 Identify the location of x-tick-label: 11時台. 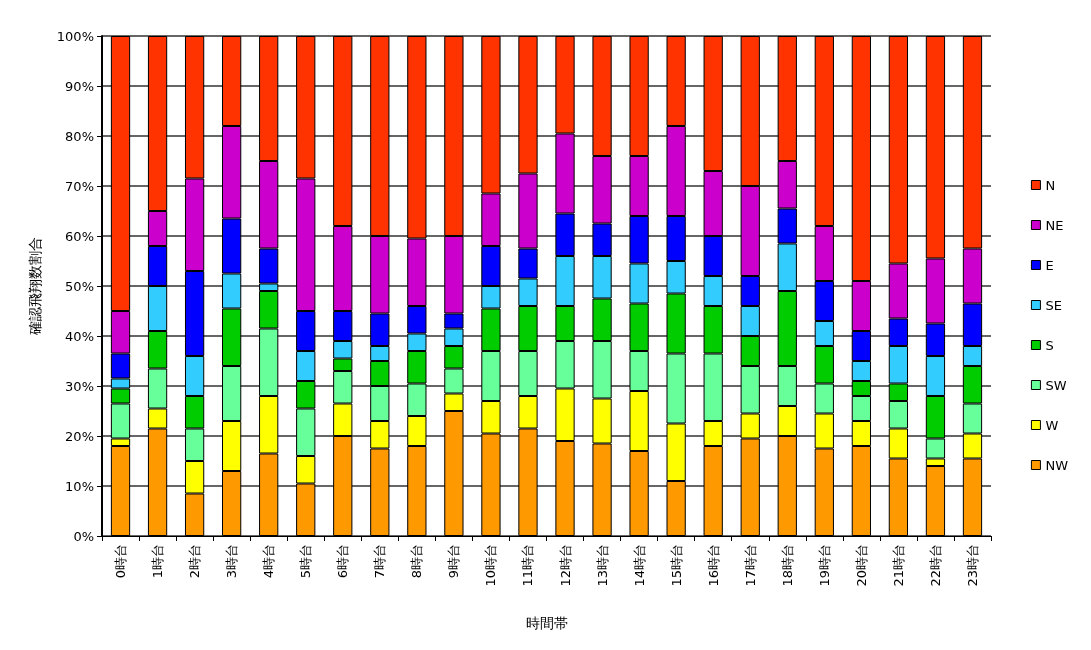
(528, 565).